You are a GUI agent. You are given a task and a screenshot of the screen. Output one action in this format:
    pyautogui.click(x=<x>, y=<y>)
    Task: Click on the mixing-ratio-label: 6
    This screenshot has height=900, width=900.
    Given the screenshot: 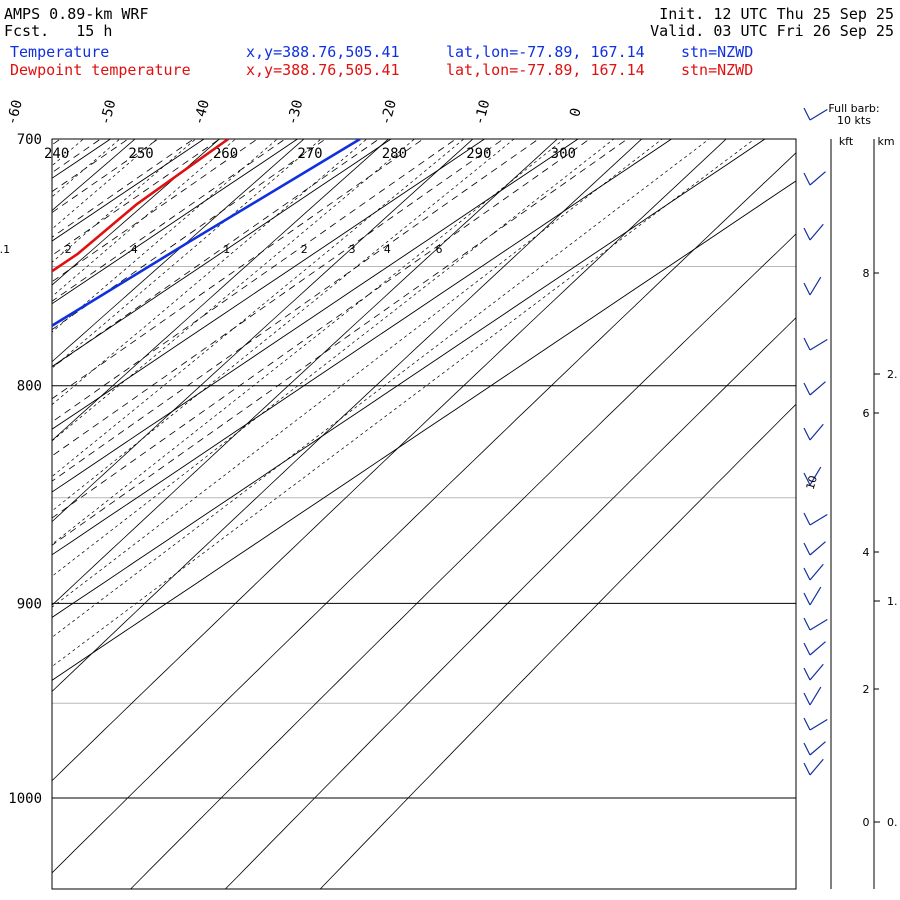 What is the action you would take?
    pyautogui.click(x=438, y=249)
    